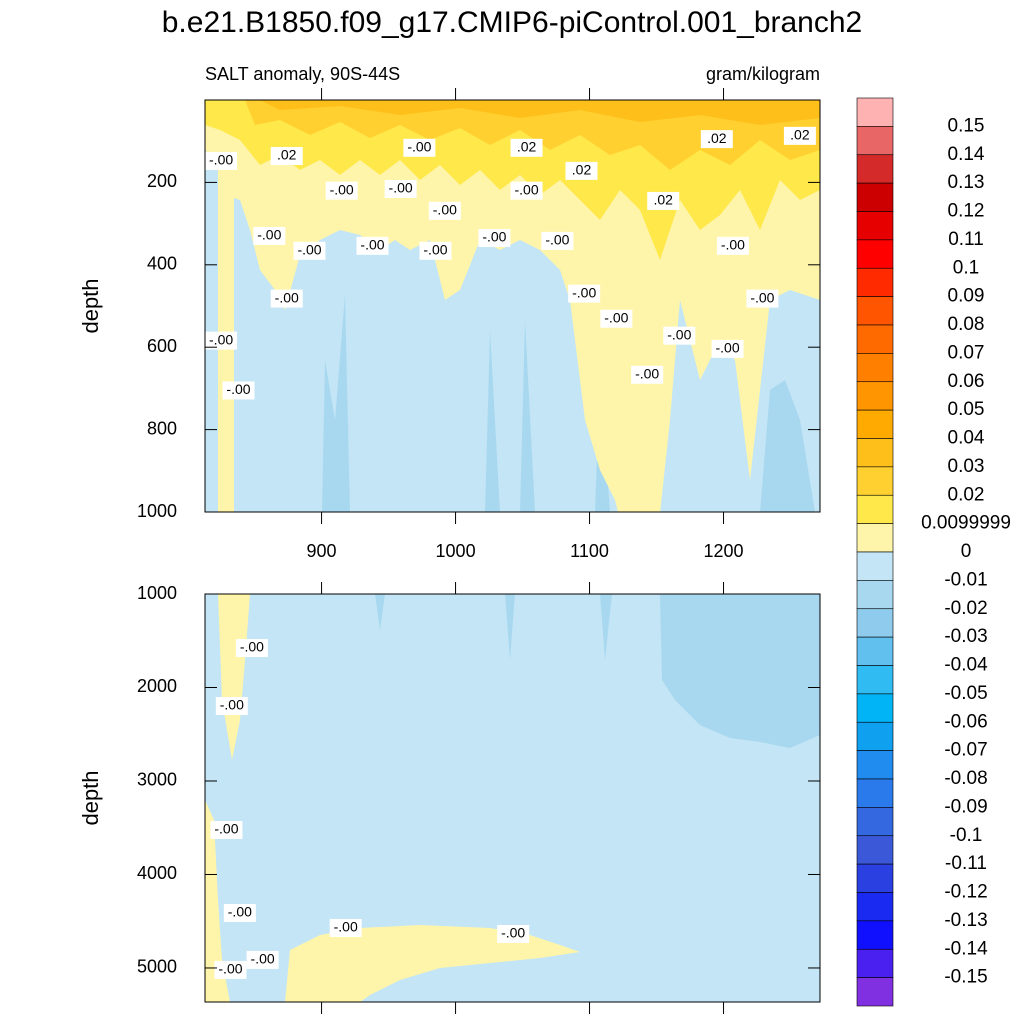 The height and width of the screenshot is (1024, 1024). Describe the element at coordinates (162, 181) in the screenshot. I see `y-tick-label: 200` at that location.